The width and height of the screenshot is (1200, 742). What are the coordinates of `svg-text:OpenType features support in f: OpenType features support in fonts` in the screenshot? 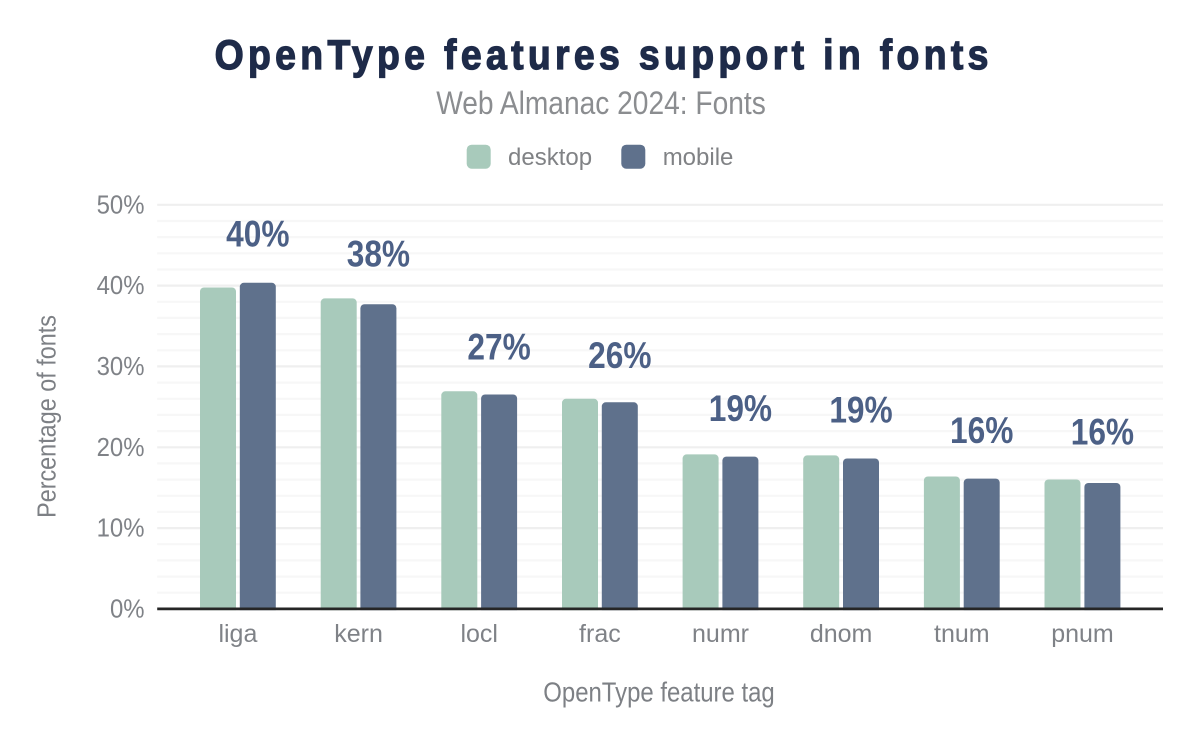 It's located at (604, 55).